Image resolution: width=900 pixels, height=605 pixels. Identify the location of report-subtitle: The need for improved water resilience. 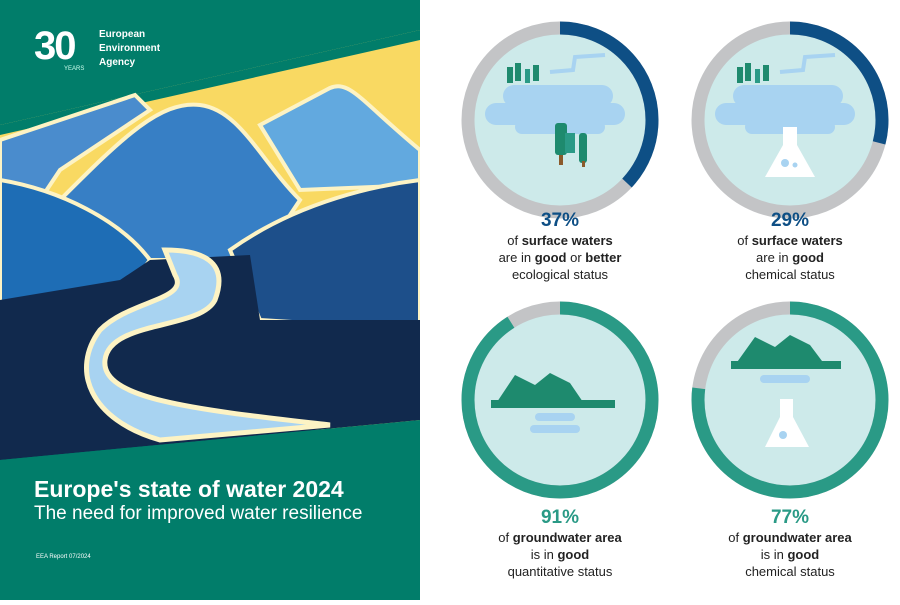
(198, 513).